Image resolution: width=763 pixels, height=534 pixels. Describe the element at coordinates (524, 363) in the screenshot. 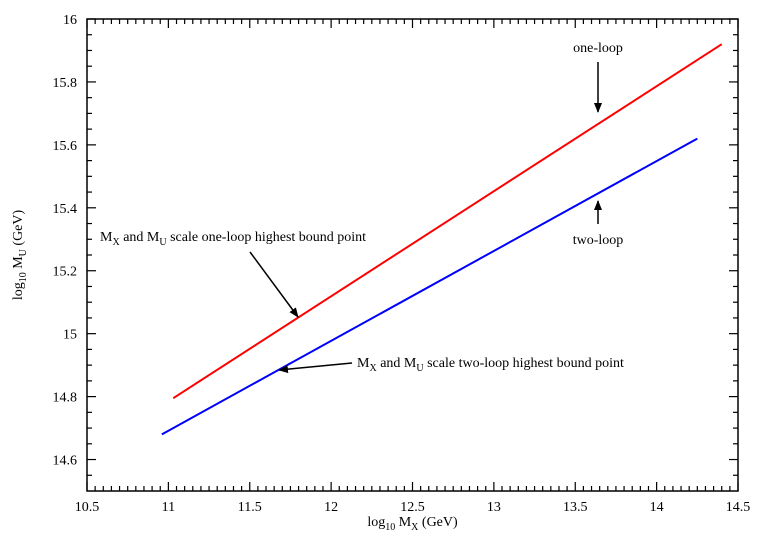

I see `annotation-part: scale two-loop highest bound point` at that location.